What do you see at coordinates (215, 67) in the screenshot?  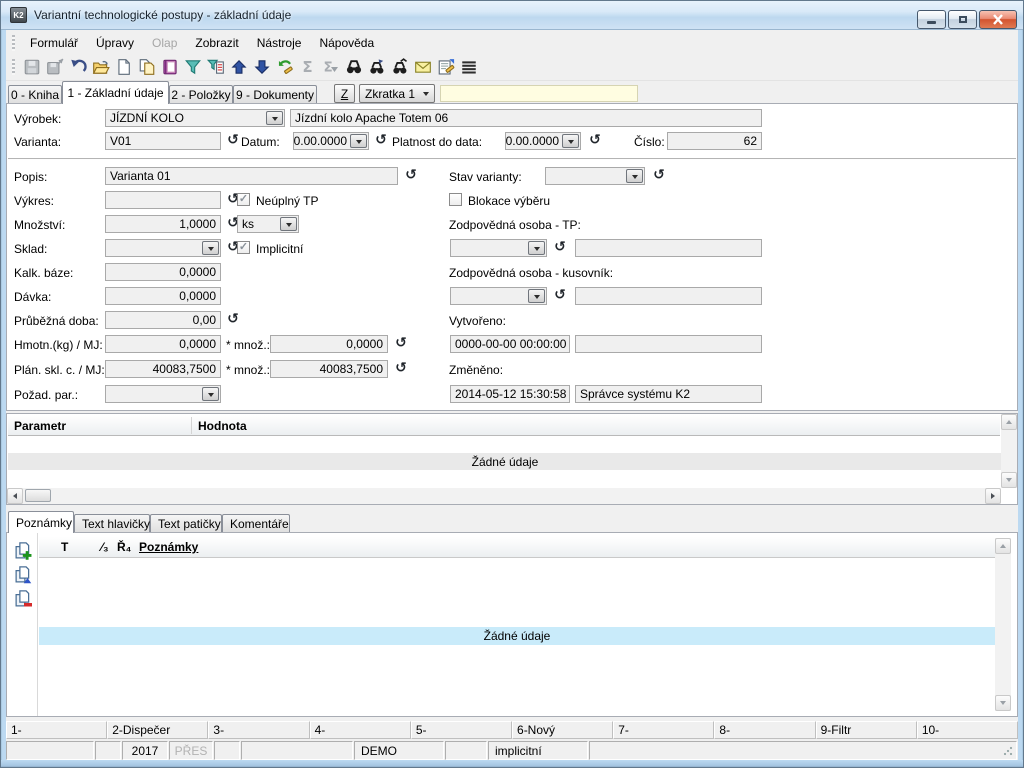 I see `filter-document-icon` at bounding box center [215, 67].